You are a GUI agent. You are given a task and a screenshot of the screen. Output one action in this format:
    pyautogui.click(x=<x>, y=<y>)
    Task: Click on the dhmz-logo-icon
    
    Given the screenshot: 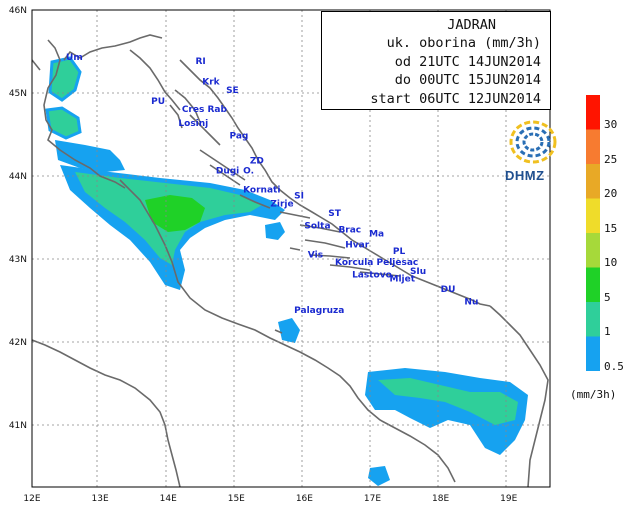 What is the action you would take?
    pyautogui.click(x=535, y=153)
    